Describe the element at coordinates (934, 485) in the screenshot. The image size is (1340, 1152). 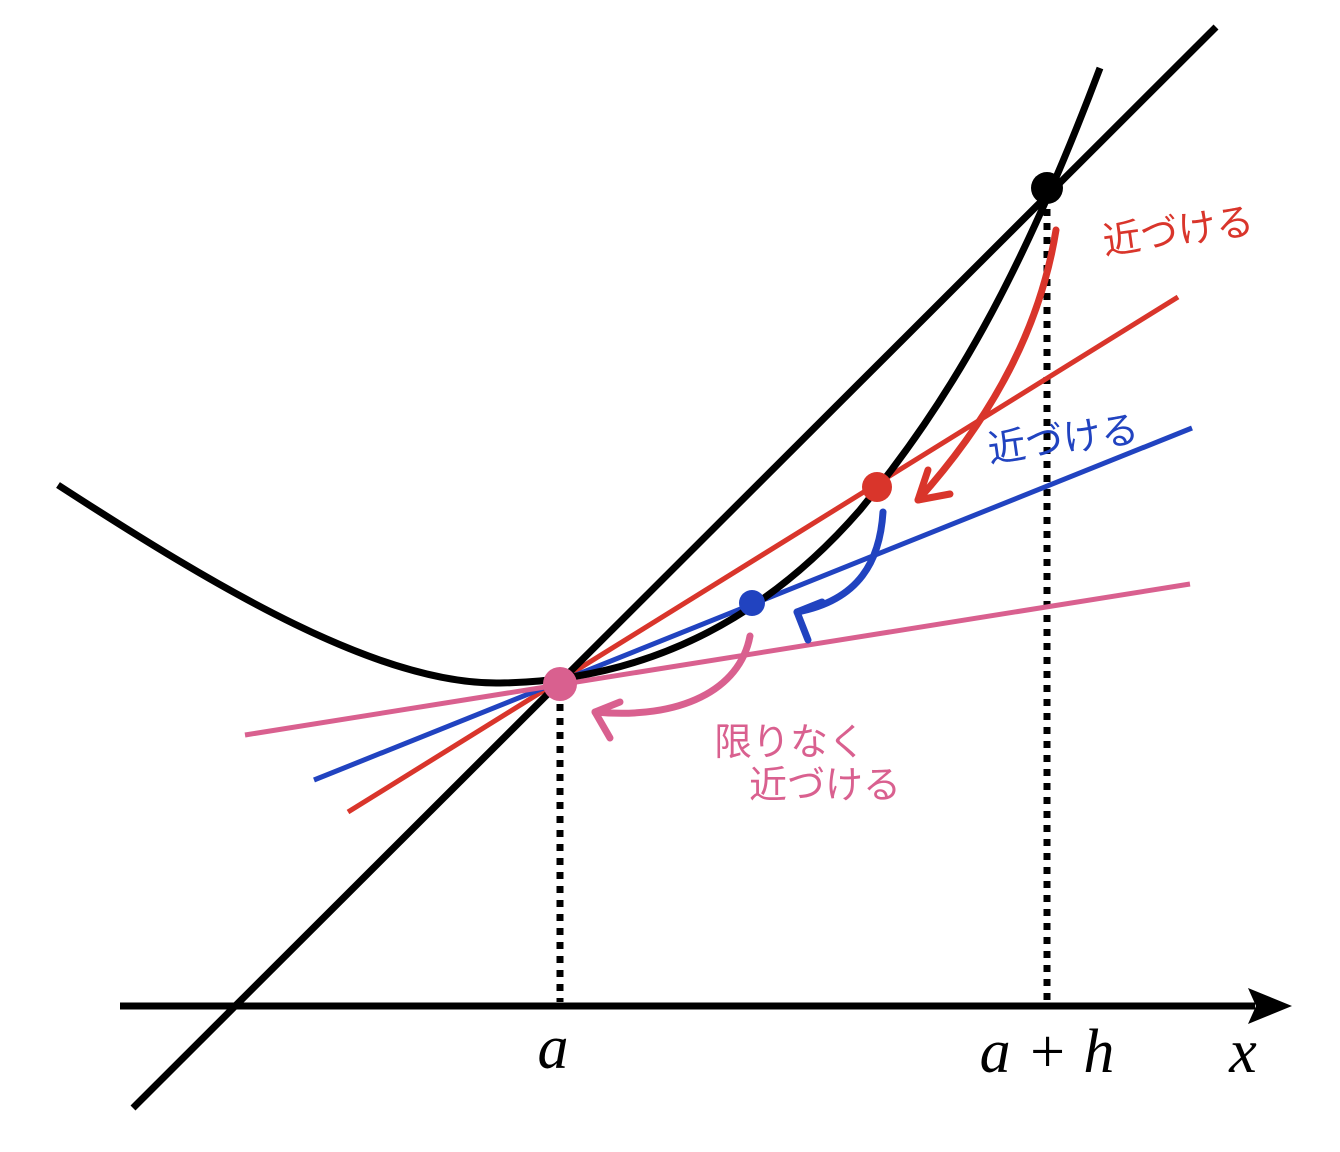
I see `red-arrowhead` at that location.